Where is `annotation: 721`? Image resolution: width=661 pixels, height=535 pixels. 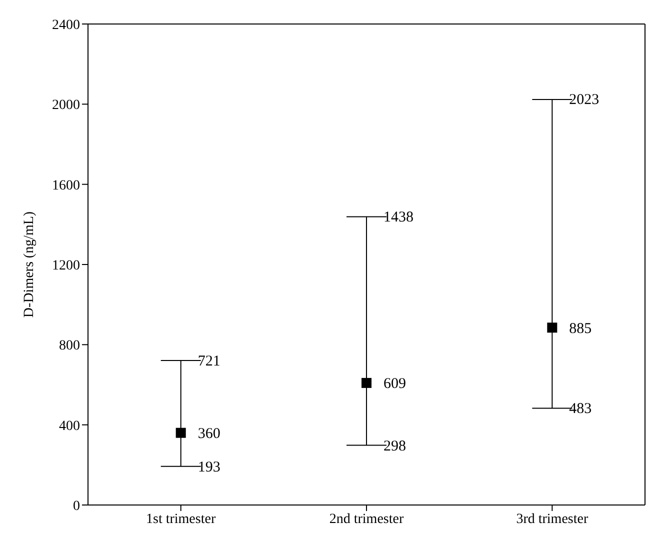 annotation: 721 is located at coordinates (209, 361).